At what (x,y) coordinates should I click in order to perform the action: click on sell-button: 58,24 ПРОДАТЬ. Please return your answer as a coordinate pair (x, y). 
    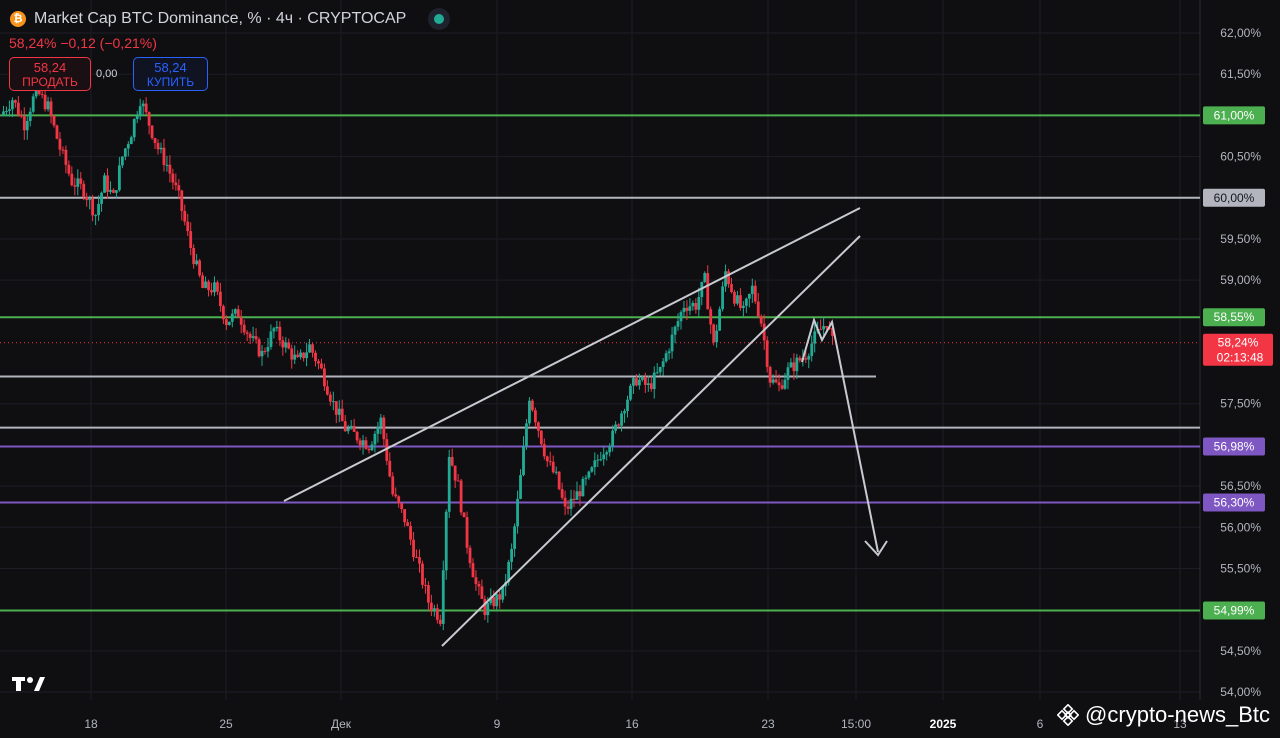
    Looking at the image, I should click on (50, 74).